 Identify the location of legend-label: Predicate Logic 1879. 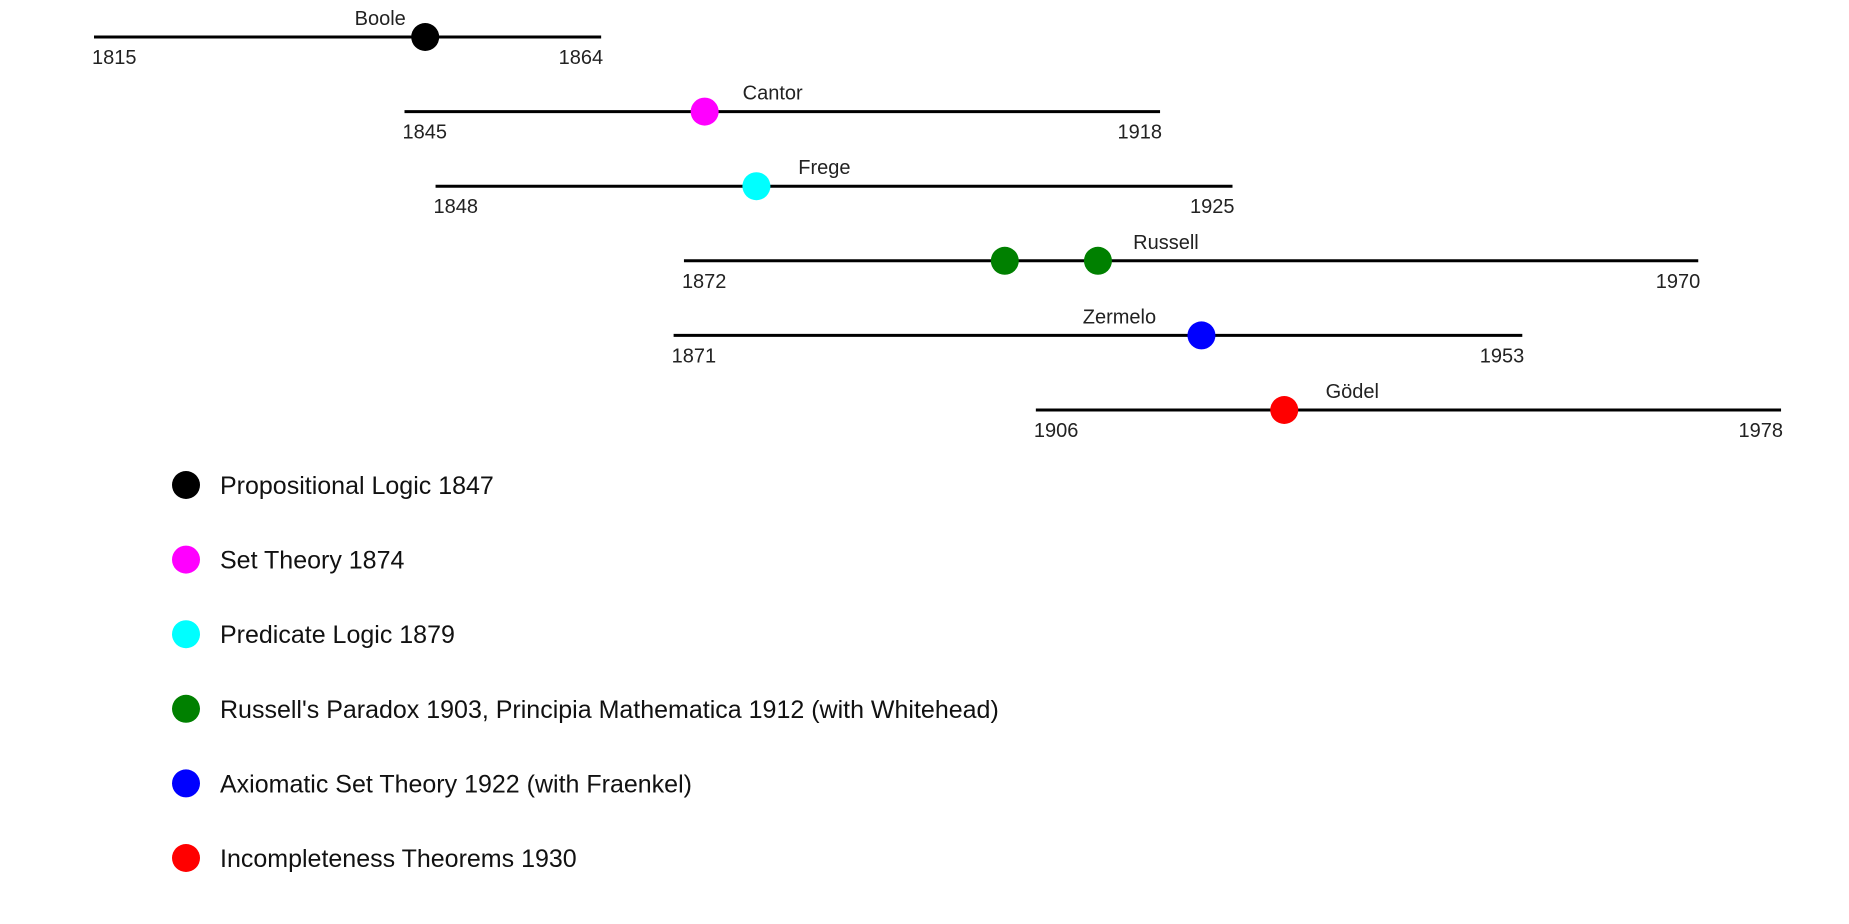
(337, 635).